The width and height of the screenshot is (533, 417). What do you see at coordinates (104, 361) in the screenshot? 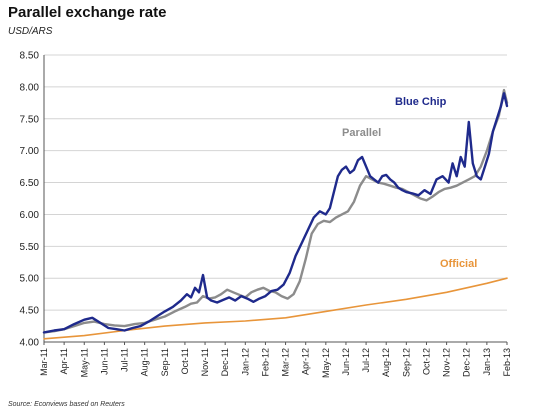
I see `x-tick-label: Jun-11` at bounding box center [104, 361].